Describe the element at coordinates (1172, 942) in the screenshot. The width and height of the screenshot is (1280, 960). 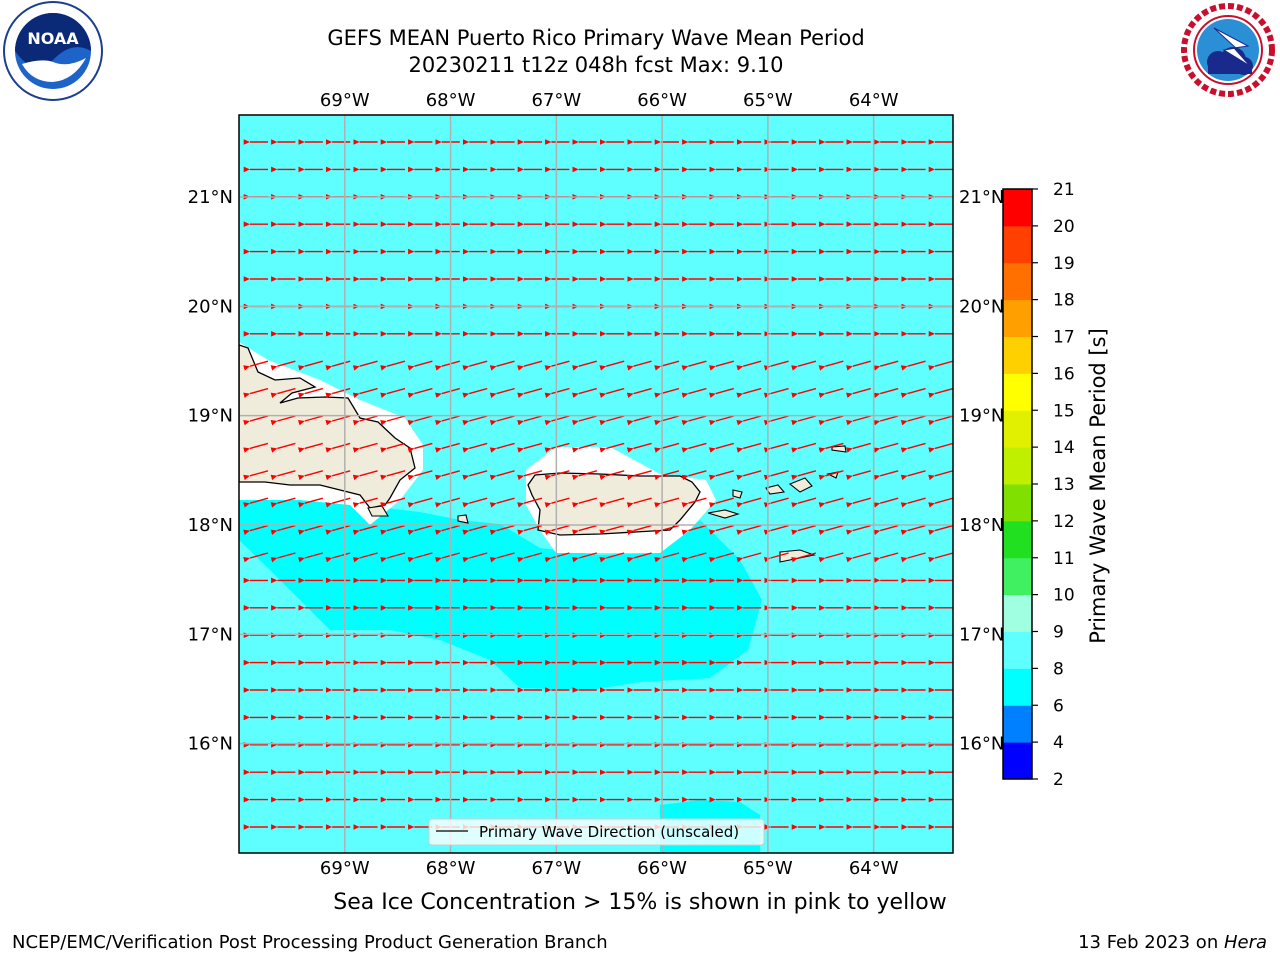
I see `footer-date: 13 Feb 2023 on Hera` at that location.